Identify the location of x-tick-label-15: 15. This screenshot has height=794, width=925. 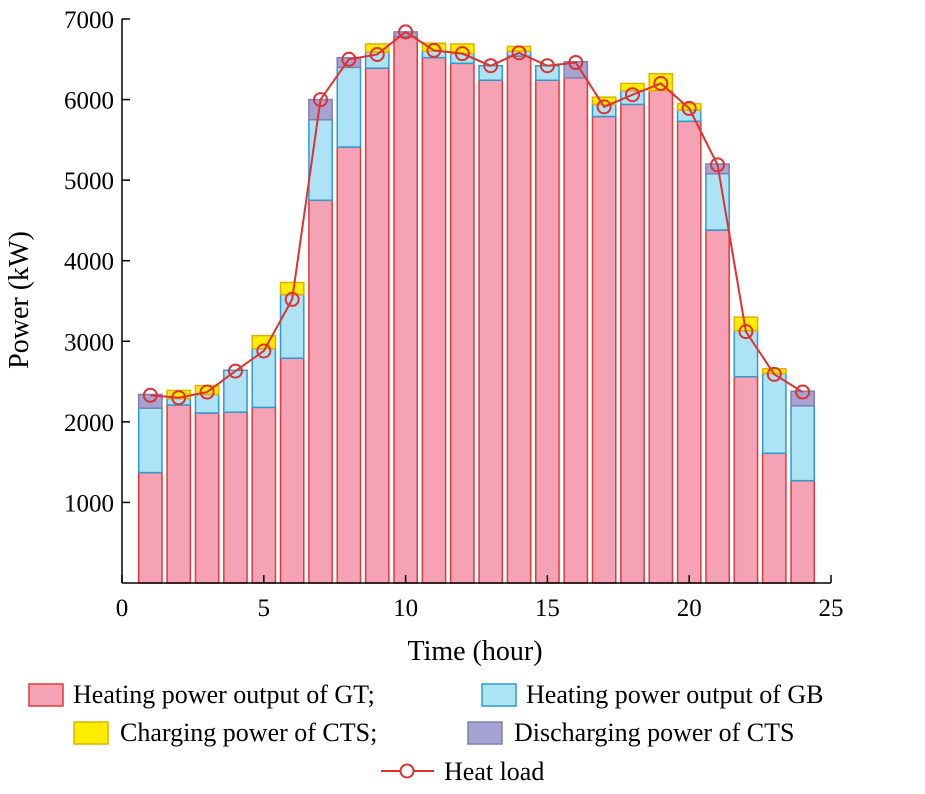
(547, 608).